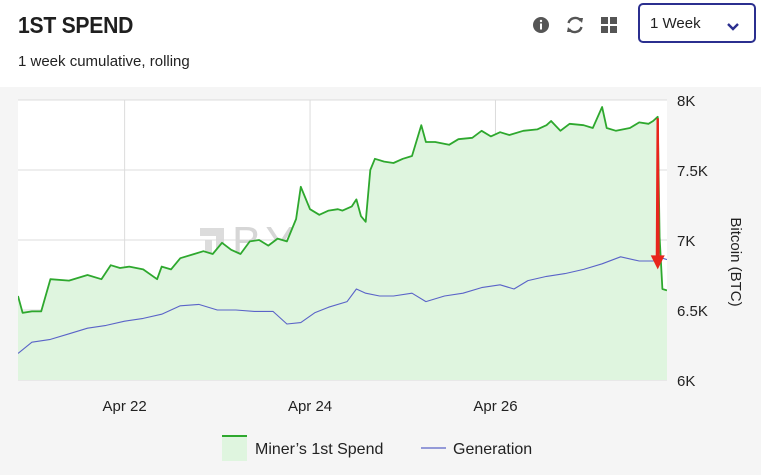  Describe the element at coordinates (234, 448) in the screenshot. I see `legend-swatch-miners-1st-spend` at that location.